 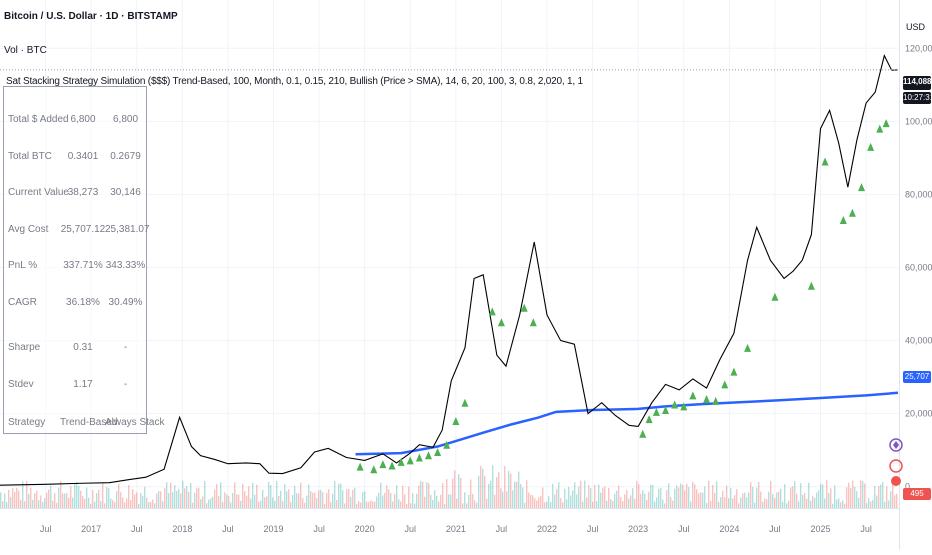 I want to click on chart-title: Bitcoin / U.S. Dollar · 1D · BITSTAMP, so click(x=91, y=16).